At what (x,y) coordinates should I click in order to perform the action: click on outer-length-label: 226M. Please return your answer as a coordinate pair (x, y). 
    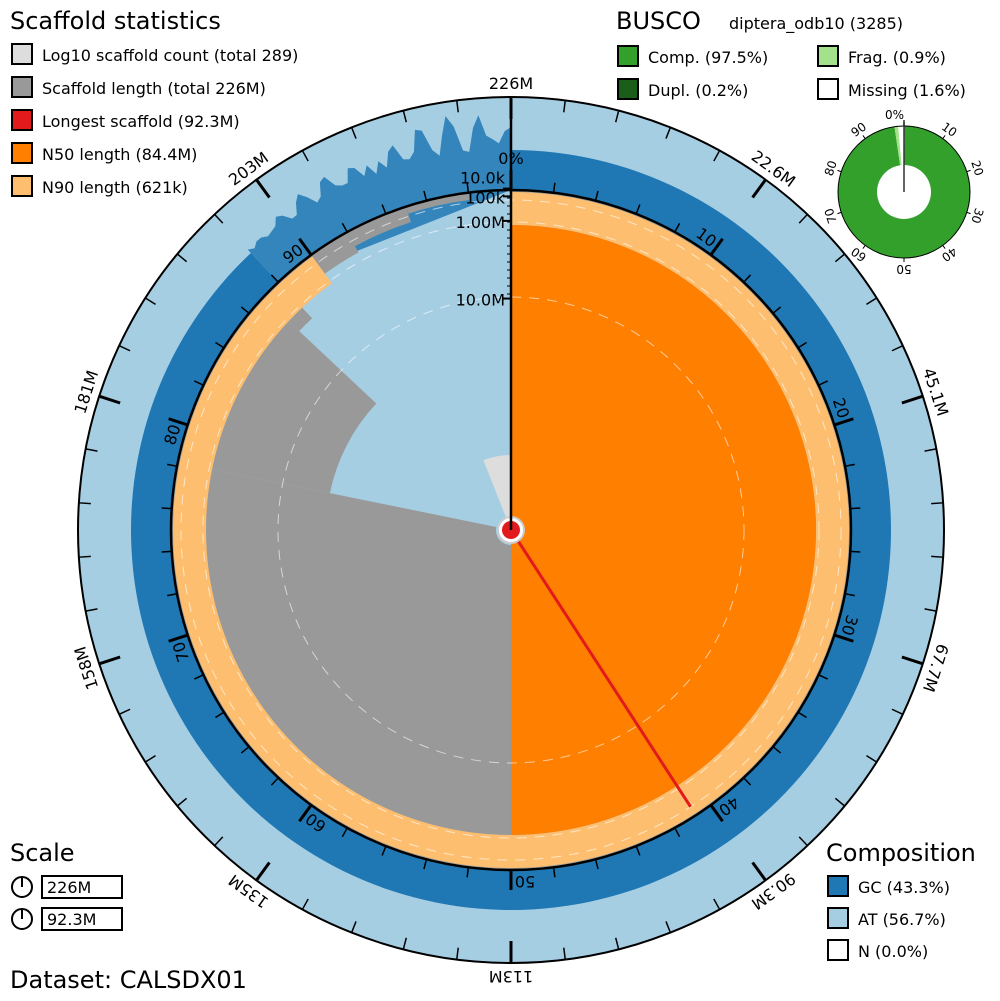
    Looking at the image, I should click on (511, 83).